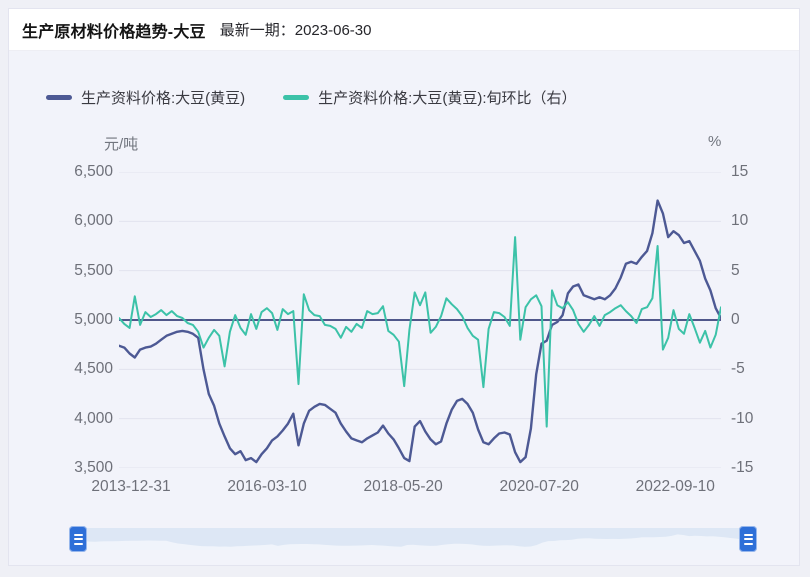  I want to click on pct-line-swatch, so click(296, 97).